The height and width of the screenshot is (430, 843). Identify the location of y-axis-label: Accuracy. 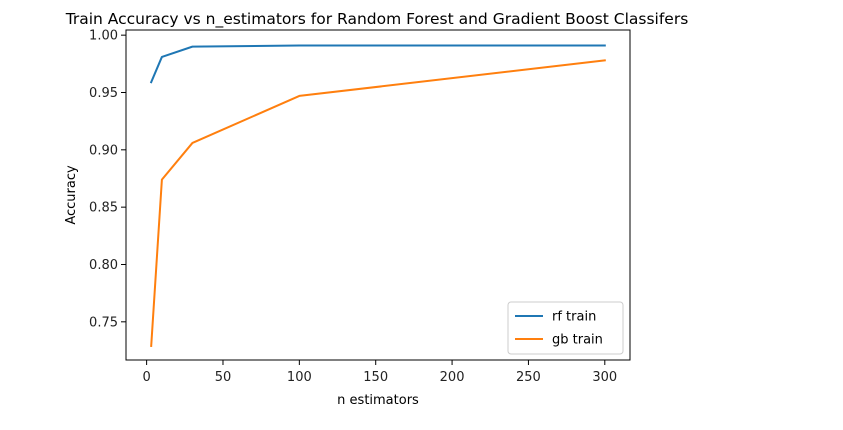
(71, 195).